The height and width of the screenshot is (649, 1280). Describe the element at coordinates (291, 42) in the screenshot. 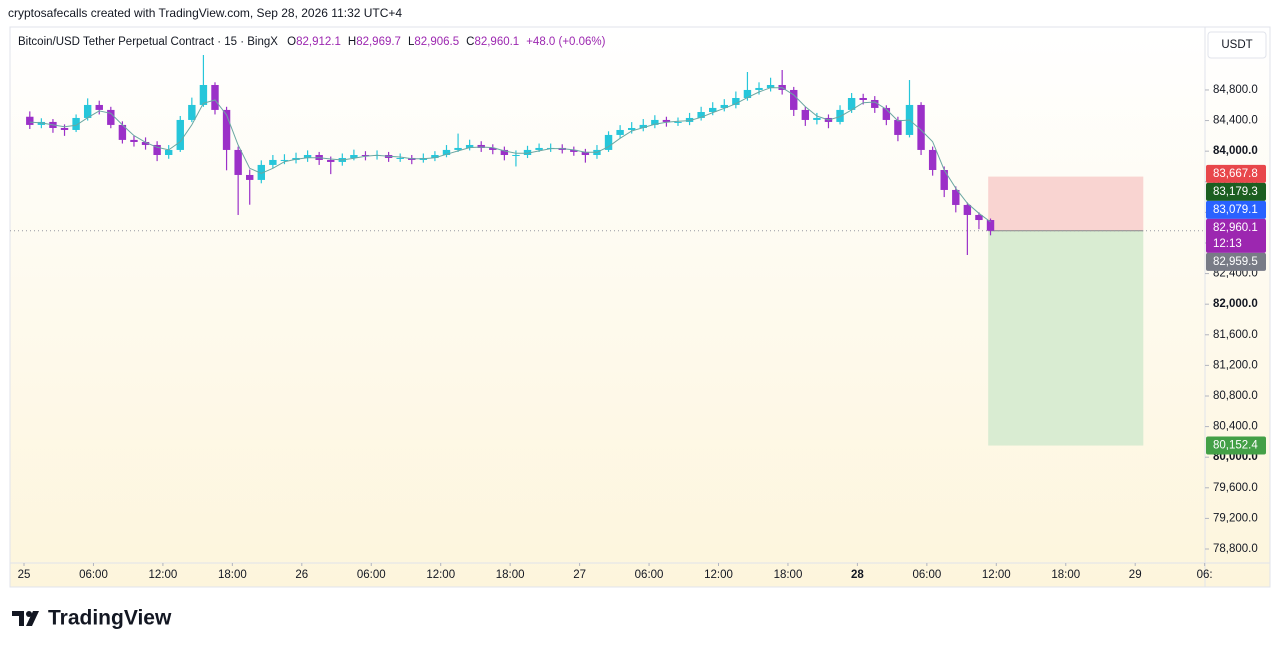

I see `legend-key: O` at that location.